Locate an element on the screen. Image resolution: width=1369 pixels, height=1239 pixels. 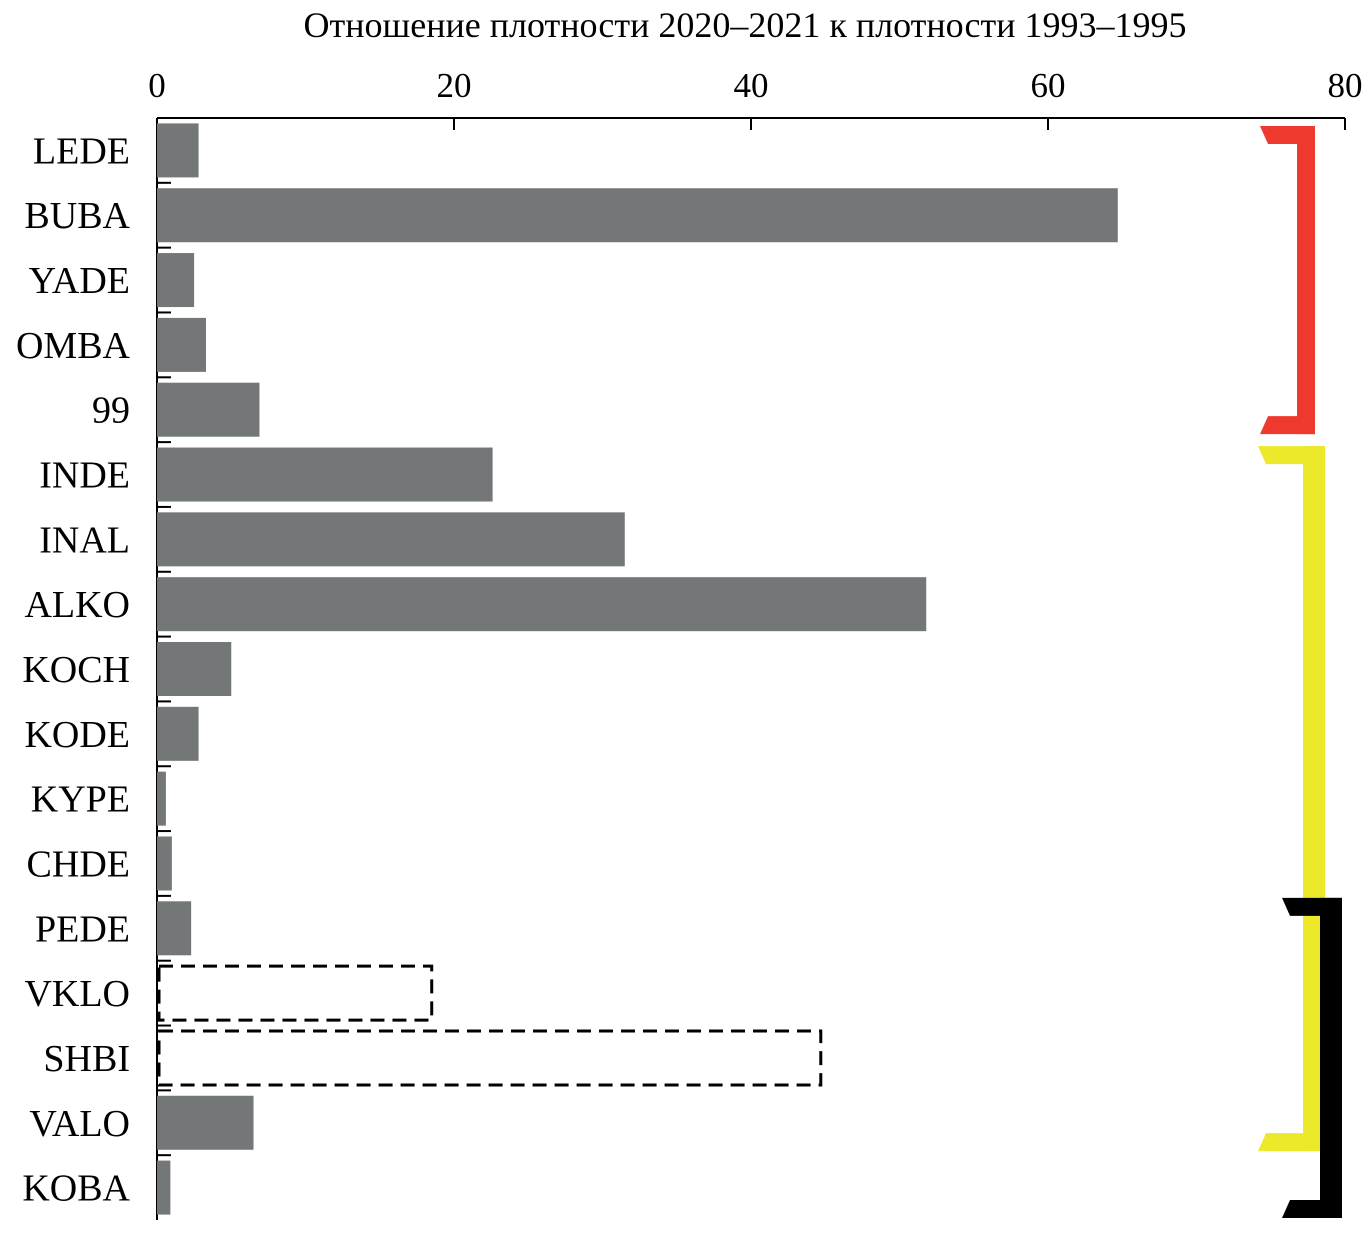
group-brackets is located at coordinates (1300, 672).